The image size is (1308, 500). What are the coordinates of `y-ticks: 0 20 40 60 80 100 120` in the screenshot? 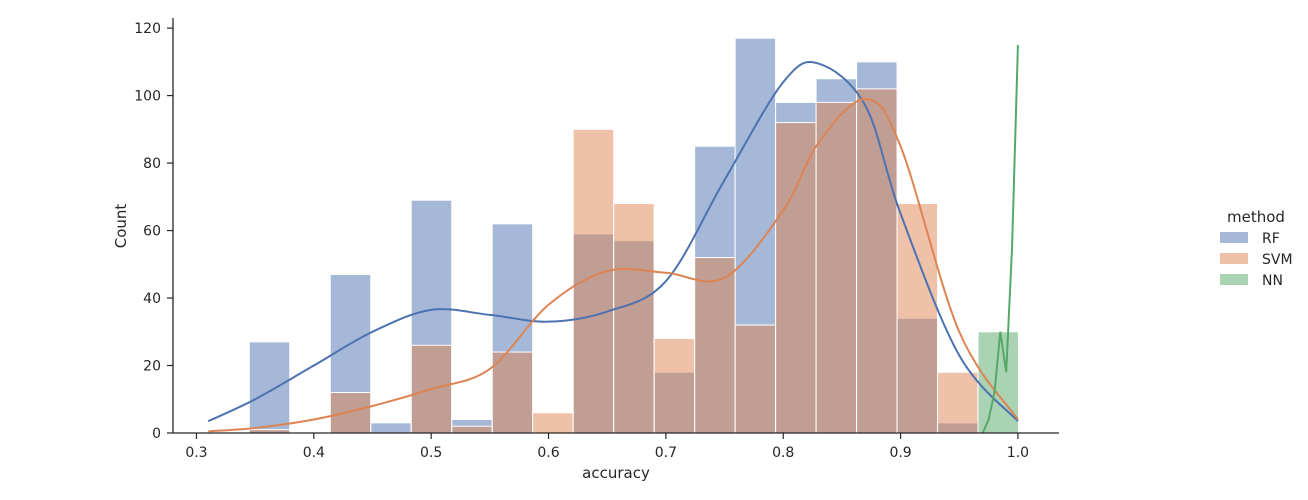 It's located at (153, 231).